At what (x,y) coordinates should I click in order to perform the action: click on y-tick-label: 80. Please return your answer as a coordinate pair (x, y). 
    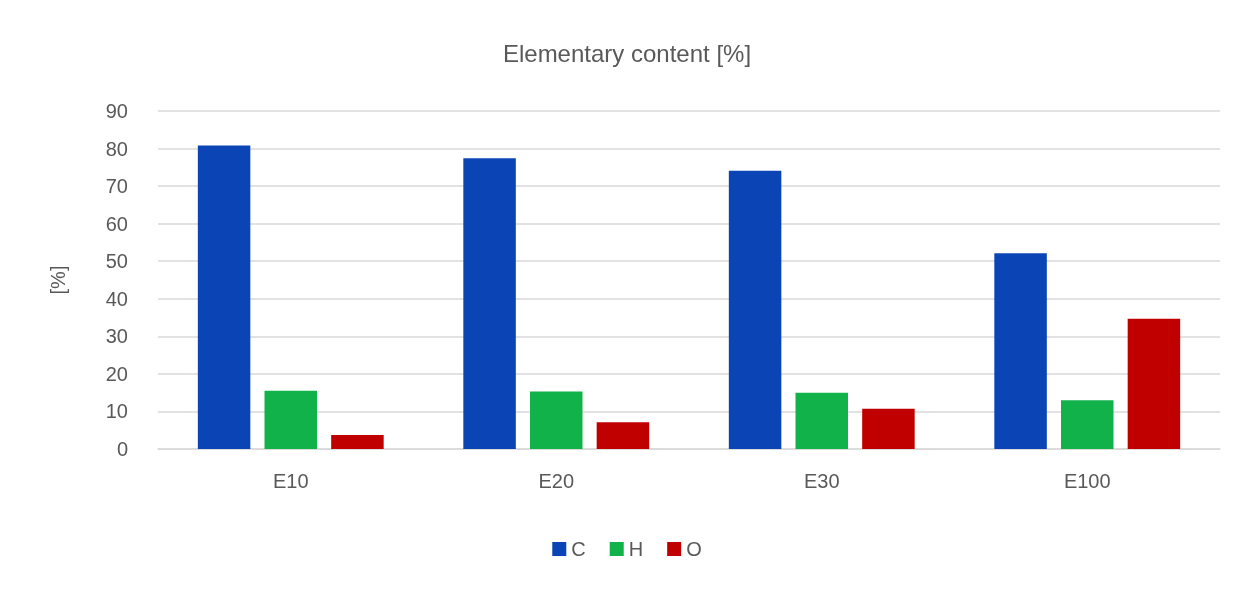
    Looking at the image, I should click on (116, 148).